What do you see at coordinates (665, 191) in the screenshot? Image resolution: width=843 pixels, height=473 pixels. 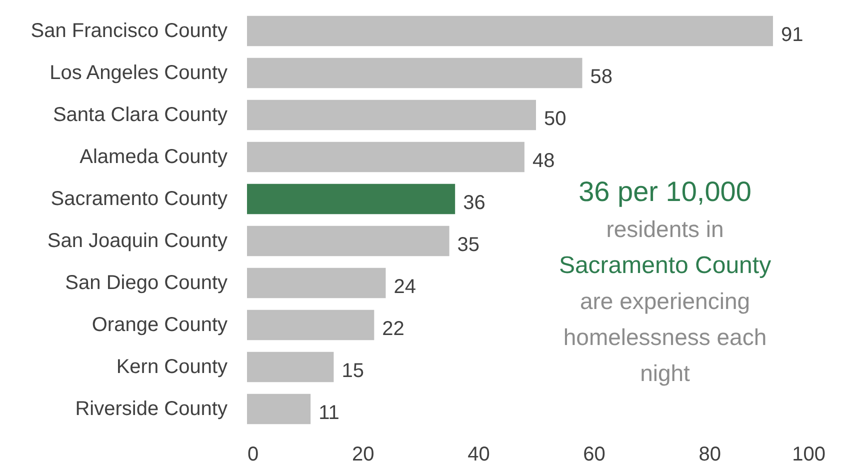 I see `annotation: 36 per 10,000` at bounding box center [665, 191].